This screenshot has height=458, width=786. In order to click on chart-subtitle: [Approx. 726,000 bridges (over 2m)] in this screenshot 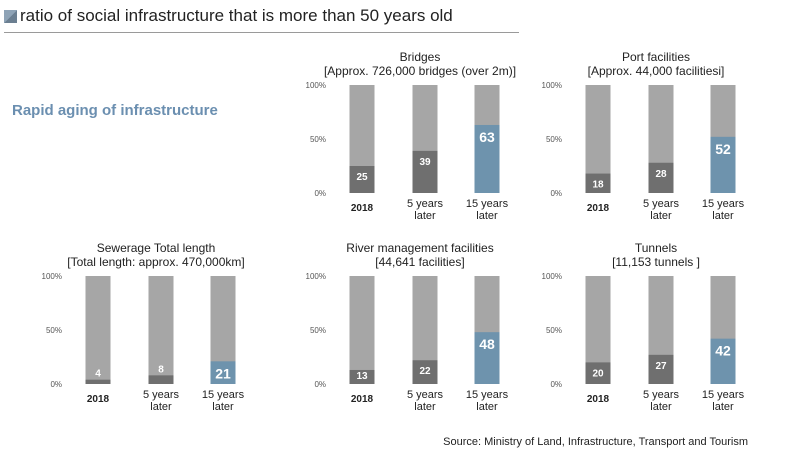, I will do `click(420, 71)`.